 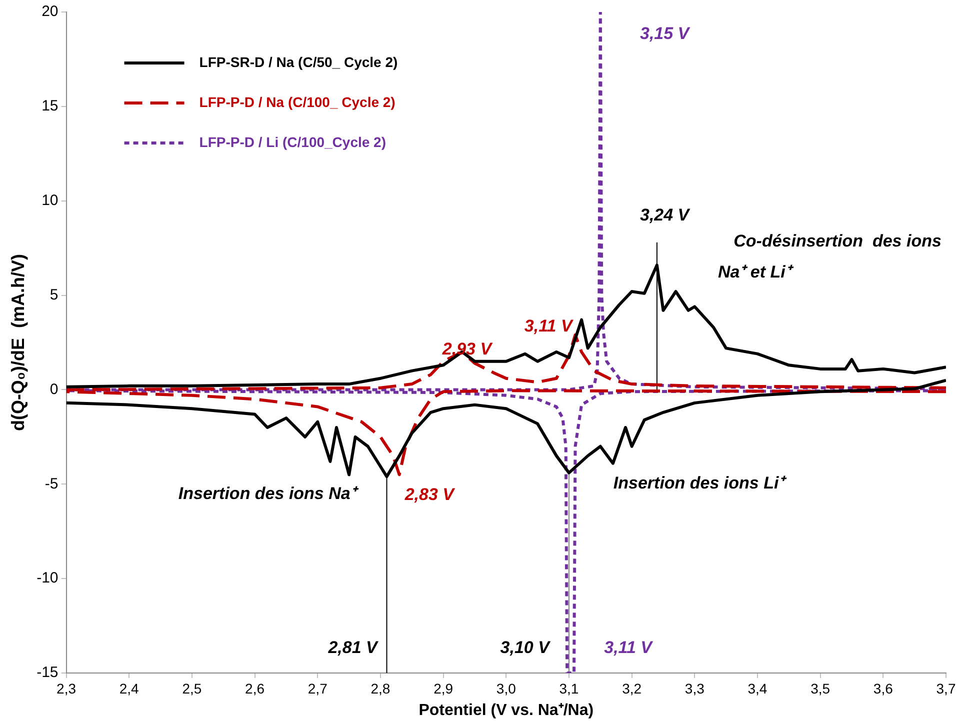 I want to click on annotation: 2,81 V, so click(x=353, y=648).